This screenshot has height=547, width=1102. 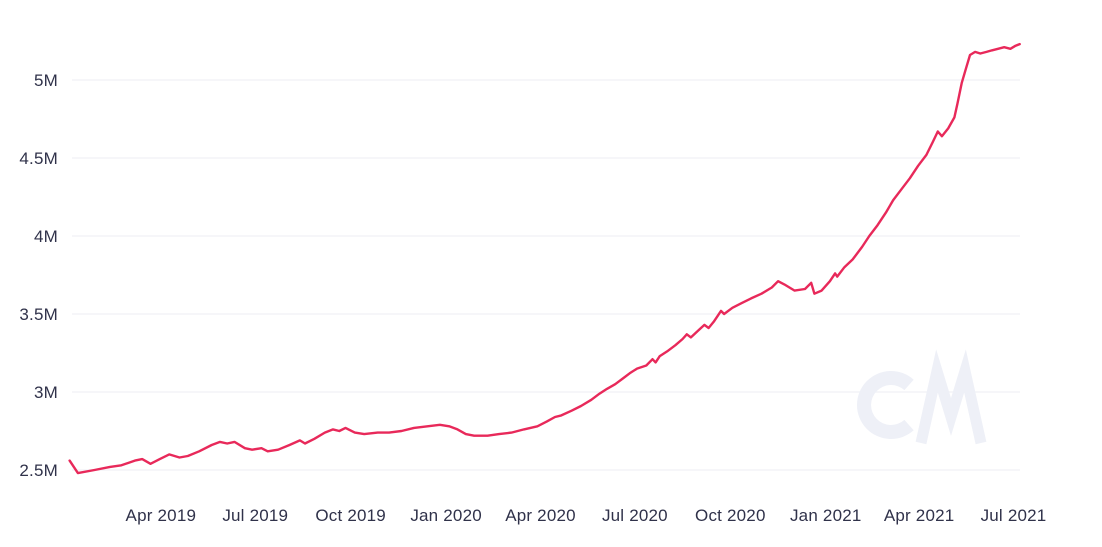 I want to click on y-axis-labels-group: 2.5M 3M 3.5M 4M 4.5M 5M, so click(x=38, y=275).